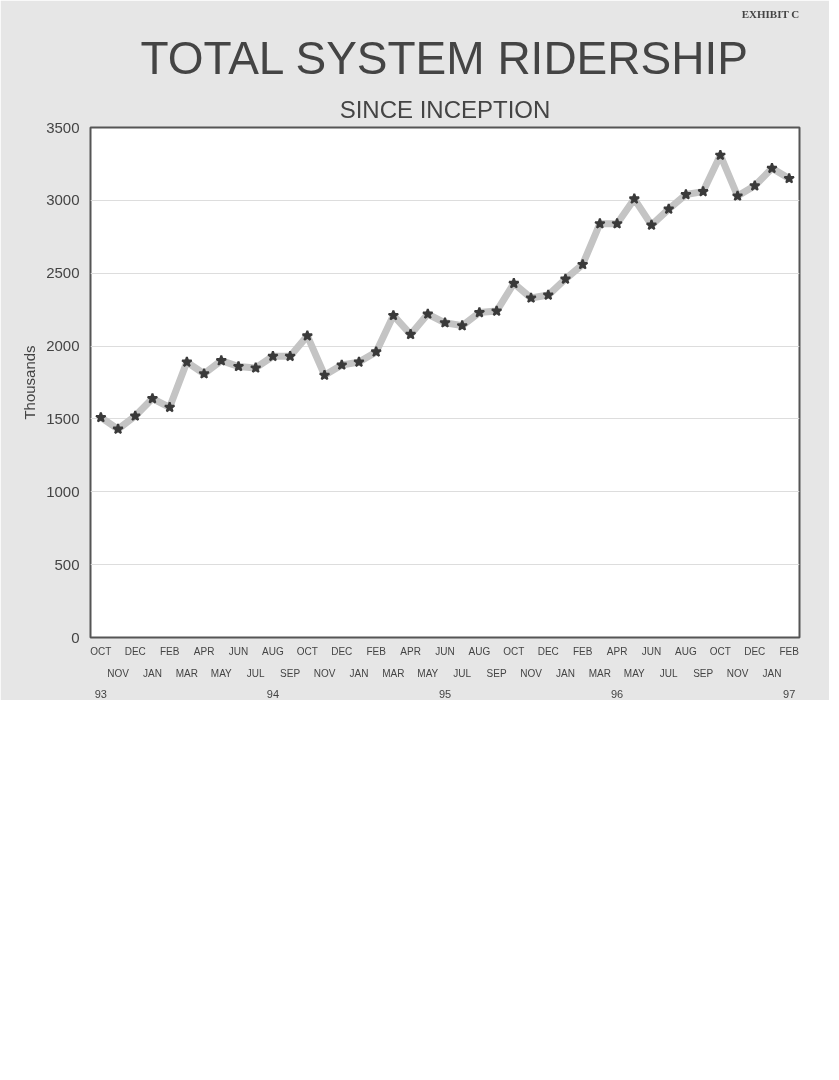 The height and width of the screenshot is (1080, 839). I want to click on chart-subtitle: SINCE INCEPTION, so click(445, 109).